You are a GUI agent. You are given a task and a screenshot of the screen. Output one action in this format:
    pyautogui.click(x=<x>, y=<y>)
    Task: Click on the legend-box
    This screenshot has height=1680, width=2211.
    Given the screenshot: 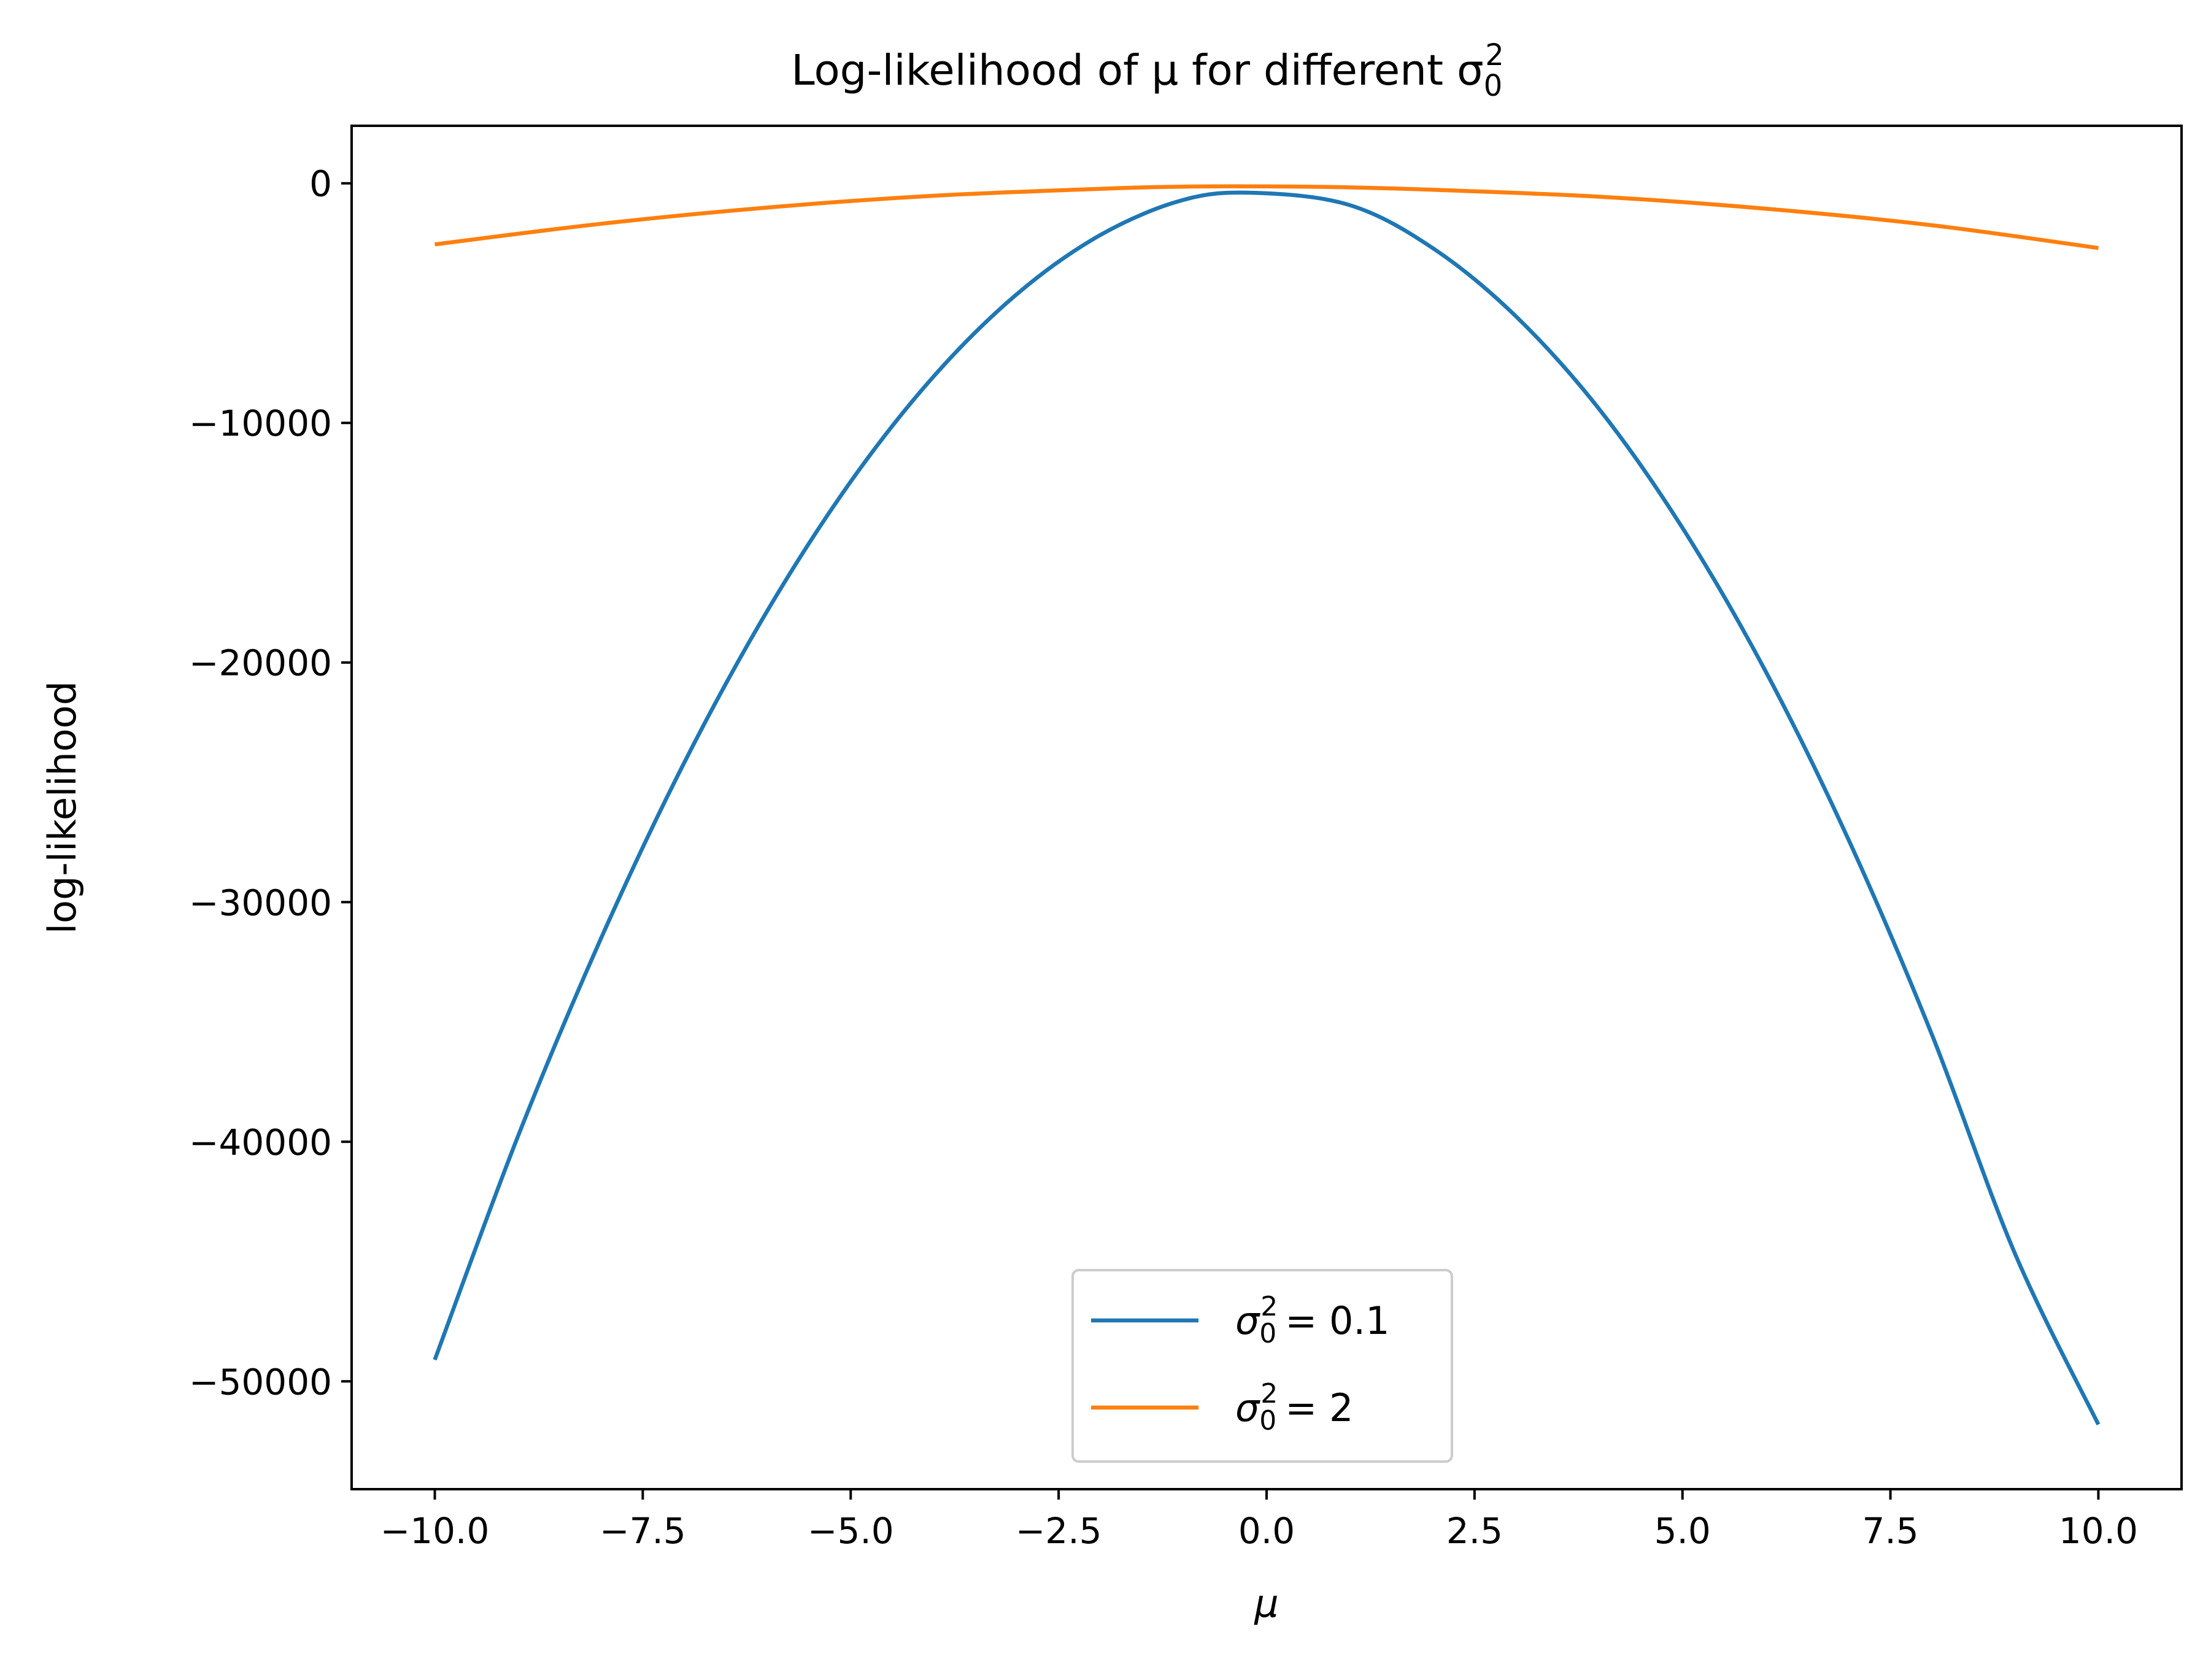 What is the action you would take?
    pyautogui.click(x=1262, y=1366)
    